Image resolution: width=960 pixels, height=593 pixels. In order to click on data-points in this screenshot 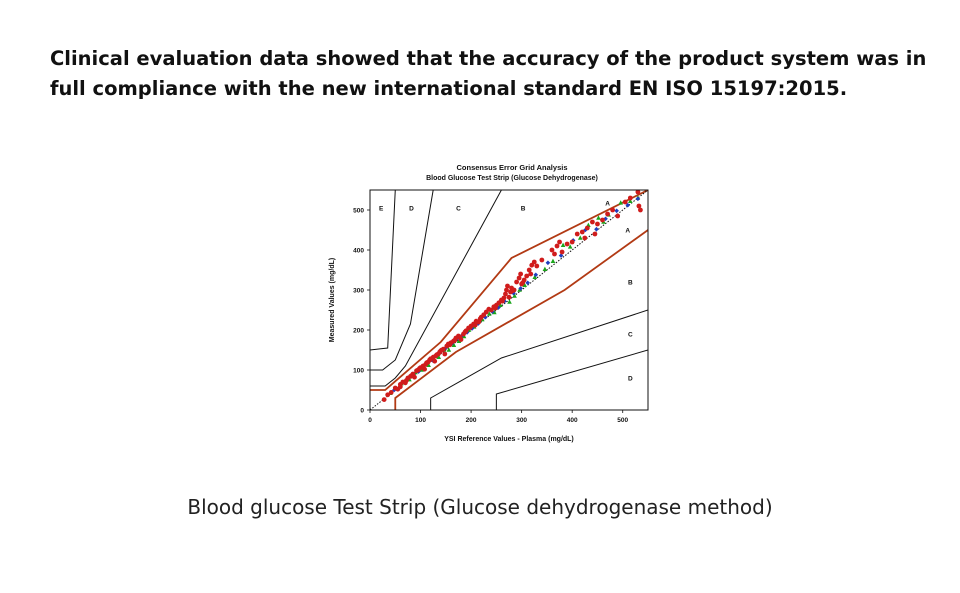, I will do `click(512, 296)`.